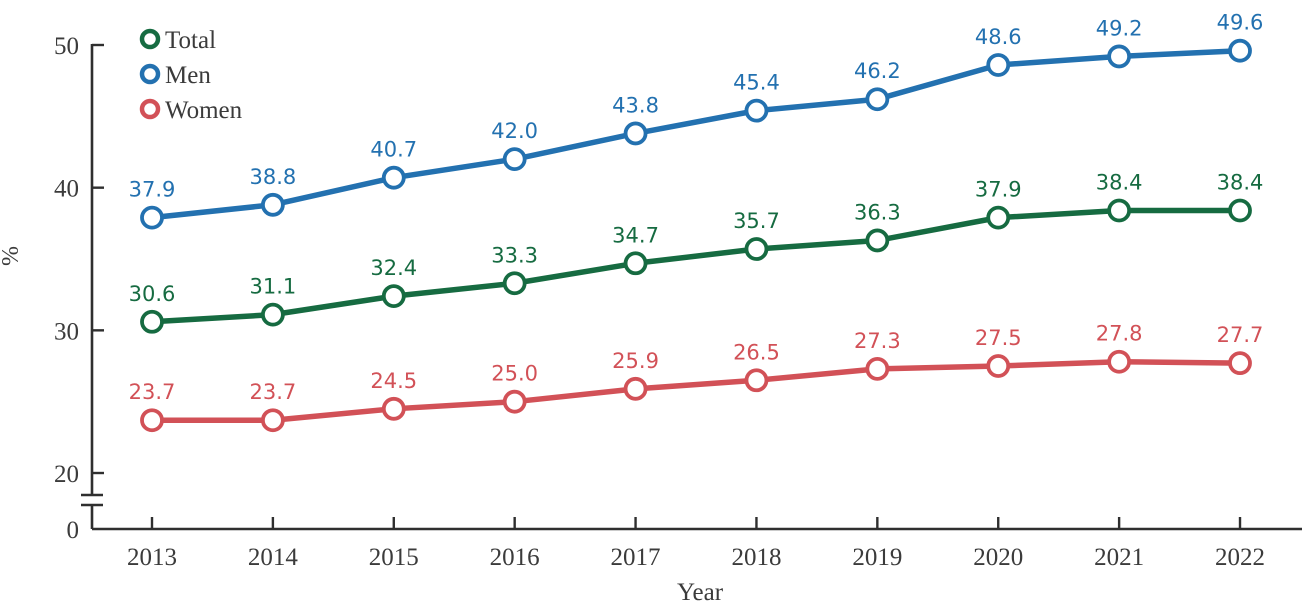 This screenshot has height=612, width=1305. Describe the element at coordinates (515, 557) in the screenshot. I see `x-tick-label: 2016` at that location.